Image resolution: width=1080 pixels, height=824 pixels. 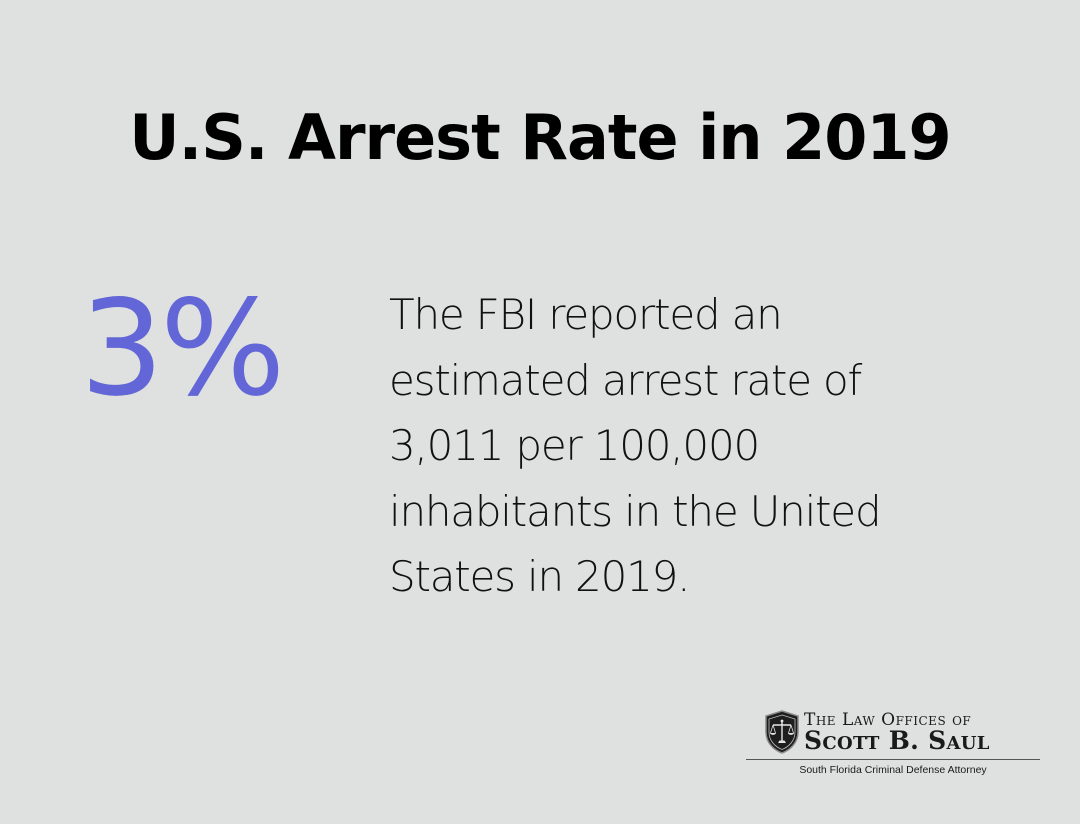 What do you see at coordinates (586, 314) in the screenshot?
I see `stat-description-line: The FBI reported an` at bounding box center [586, 314].